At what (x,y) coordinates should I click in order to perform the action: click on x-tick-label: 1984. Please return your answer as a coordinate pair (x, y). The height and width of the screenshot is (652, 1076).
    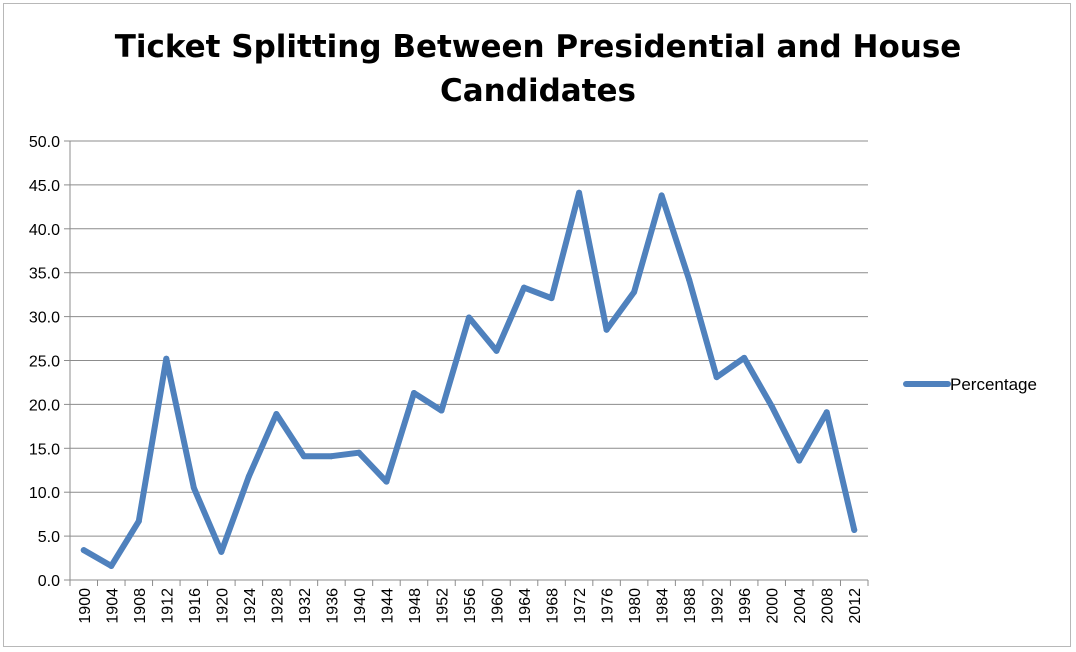
    Looking at the image, I should click on (663, 606).